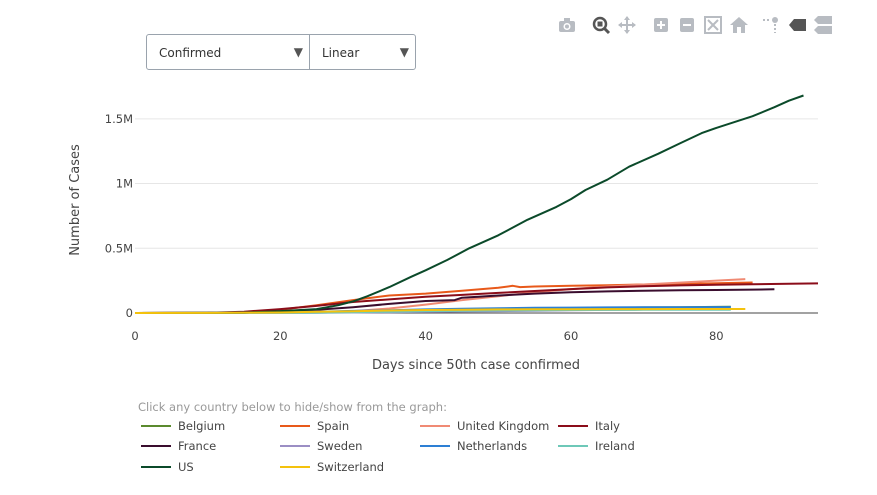  Describe the element at coordinates (362, 52) in the screenshot. I see `scale-dropdown: Linear ▼` at that location.